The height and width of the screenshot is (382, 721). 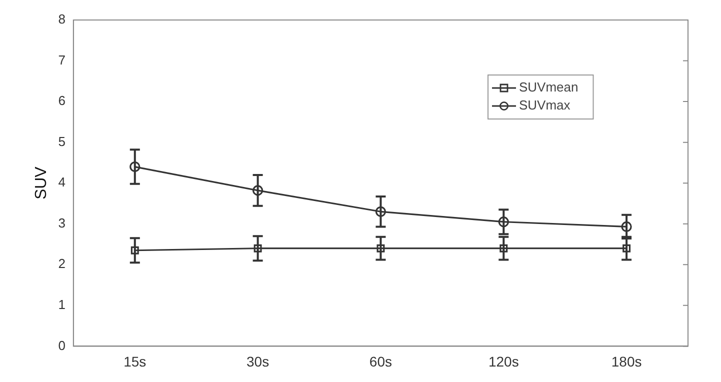 What do you see at coordinates (62, 60) in the screenshot?
I see `y-tick-label: 7` at bounding box center [62, 60].